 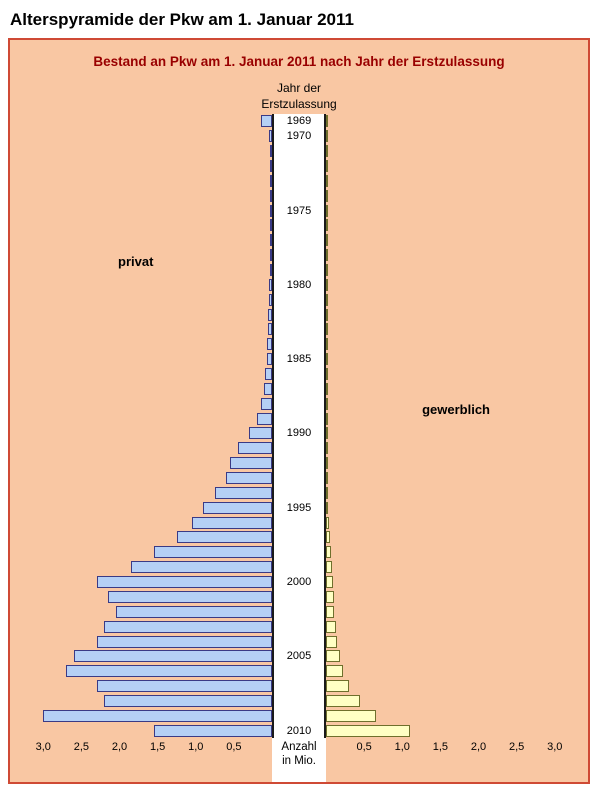 What do you see at coordinates (299, 747) in the screenshot?
I see `x-axis-title-line1: Anzahl` at bounding box center [299, 747].